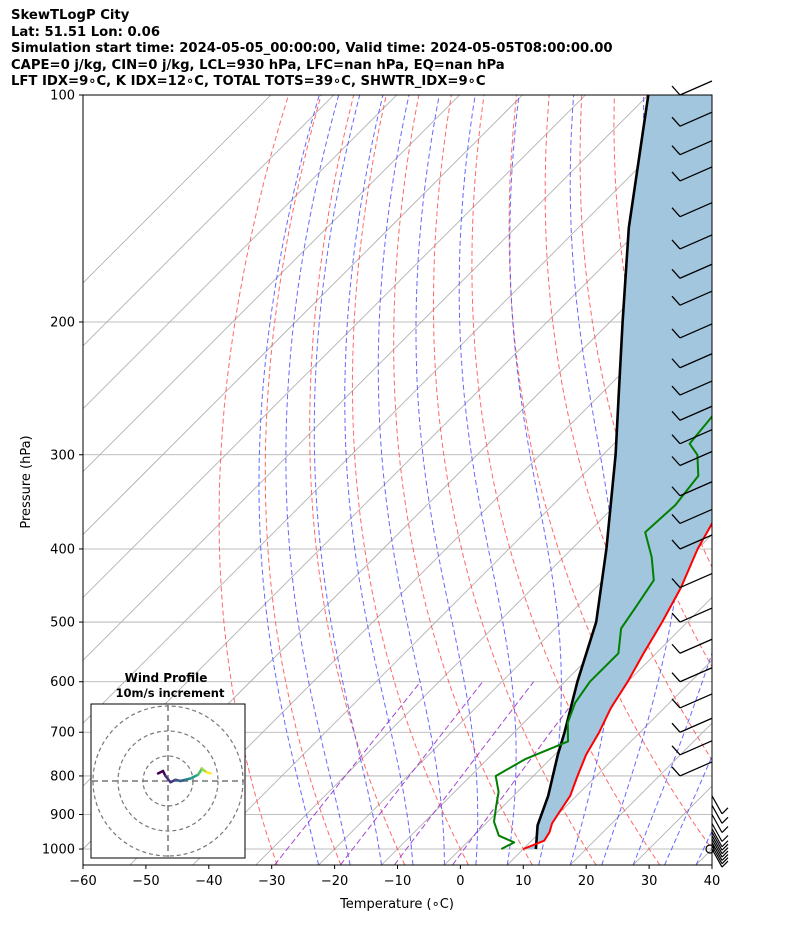  Describe the element at coordinates (58, 850) in the screenshot. I see `y-tick-label: 1000` at that location.